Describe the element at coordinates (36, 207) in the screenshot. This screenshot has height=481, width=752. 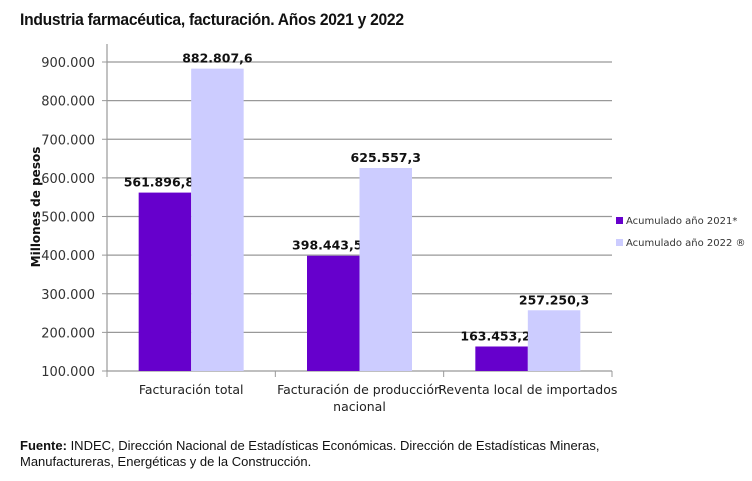
I see `y-axis-title: Millones de pesos` at that location.